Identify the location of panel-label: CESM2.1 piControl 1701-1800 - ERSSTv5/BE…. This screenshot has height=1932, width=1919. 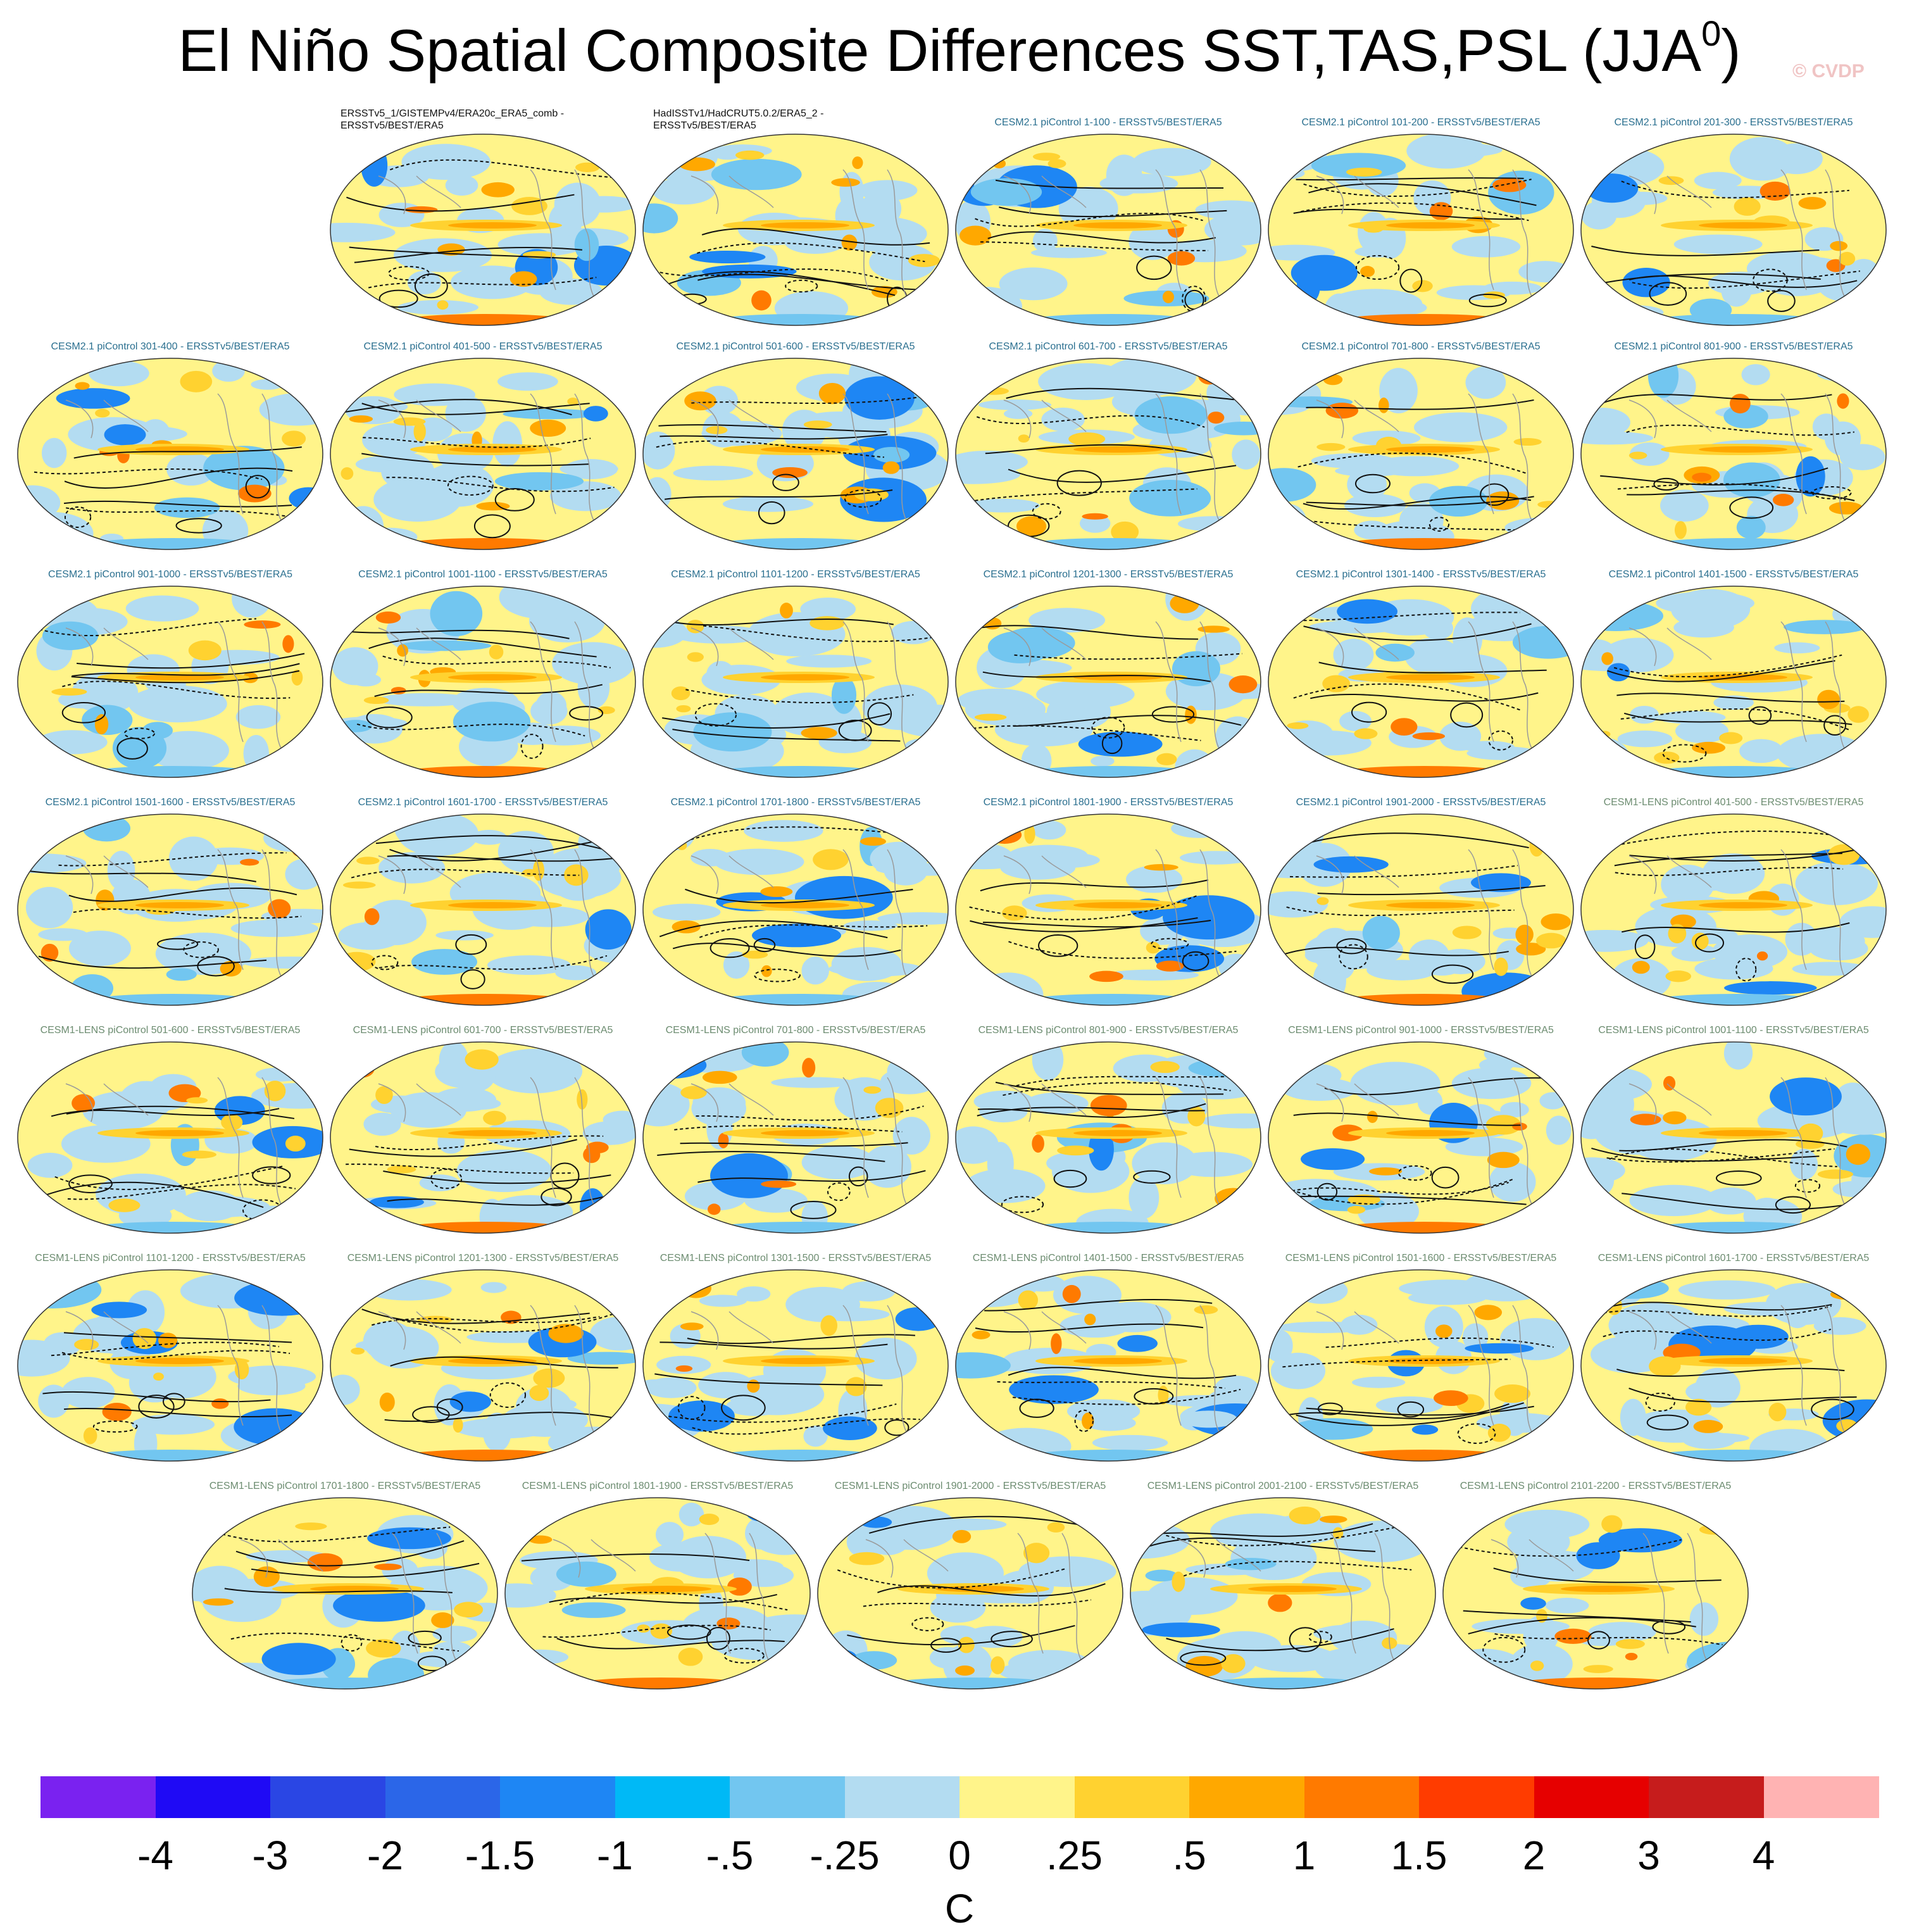
(796, 802).